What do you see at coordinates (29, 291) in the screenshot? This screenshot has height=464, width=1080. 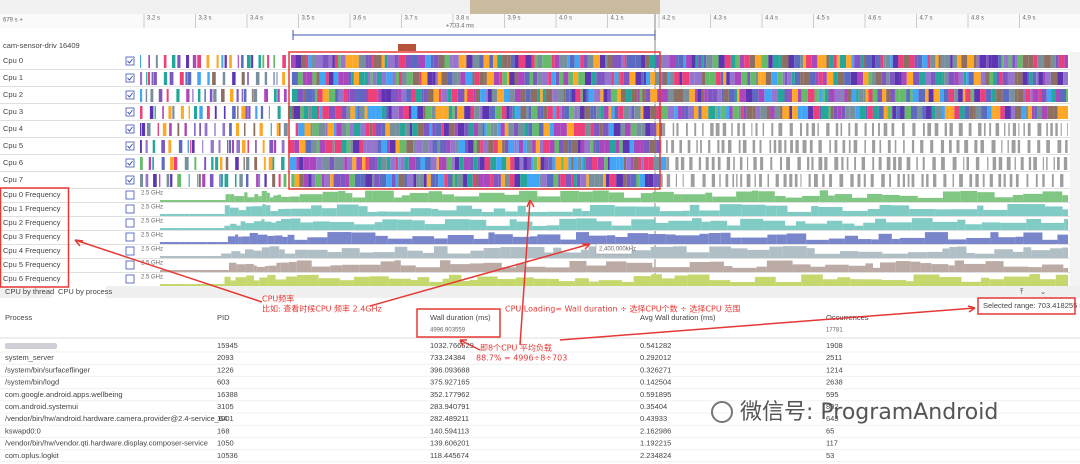 I see `tab: CPU by thread` at bounding box center [29, 291].